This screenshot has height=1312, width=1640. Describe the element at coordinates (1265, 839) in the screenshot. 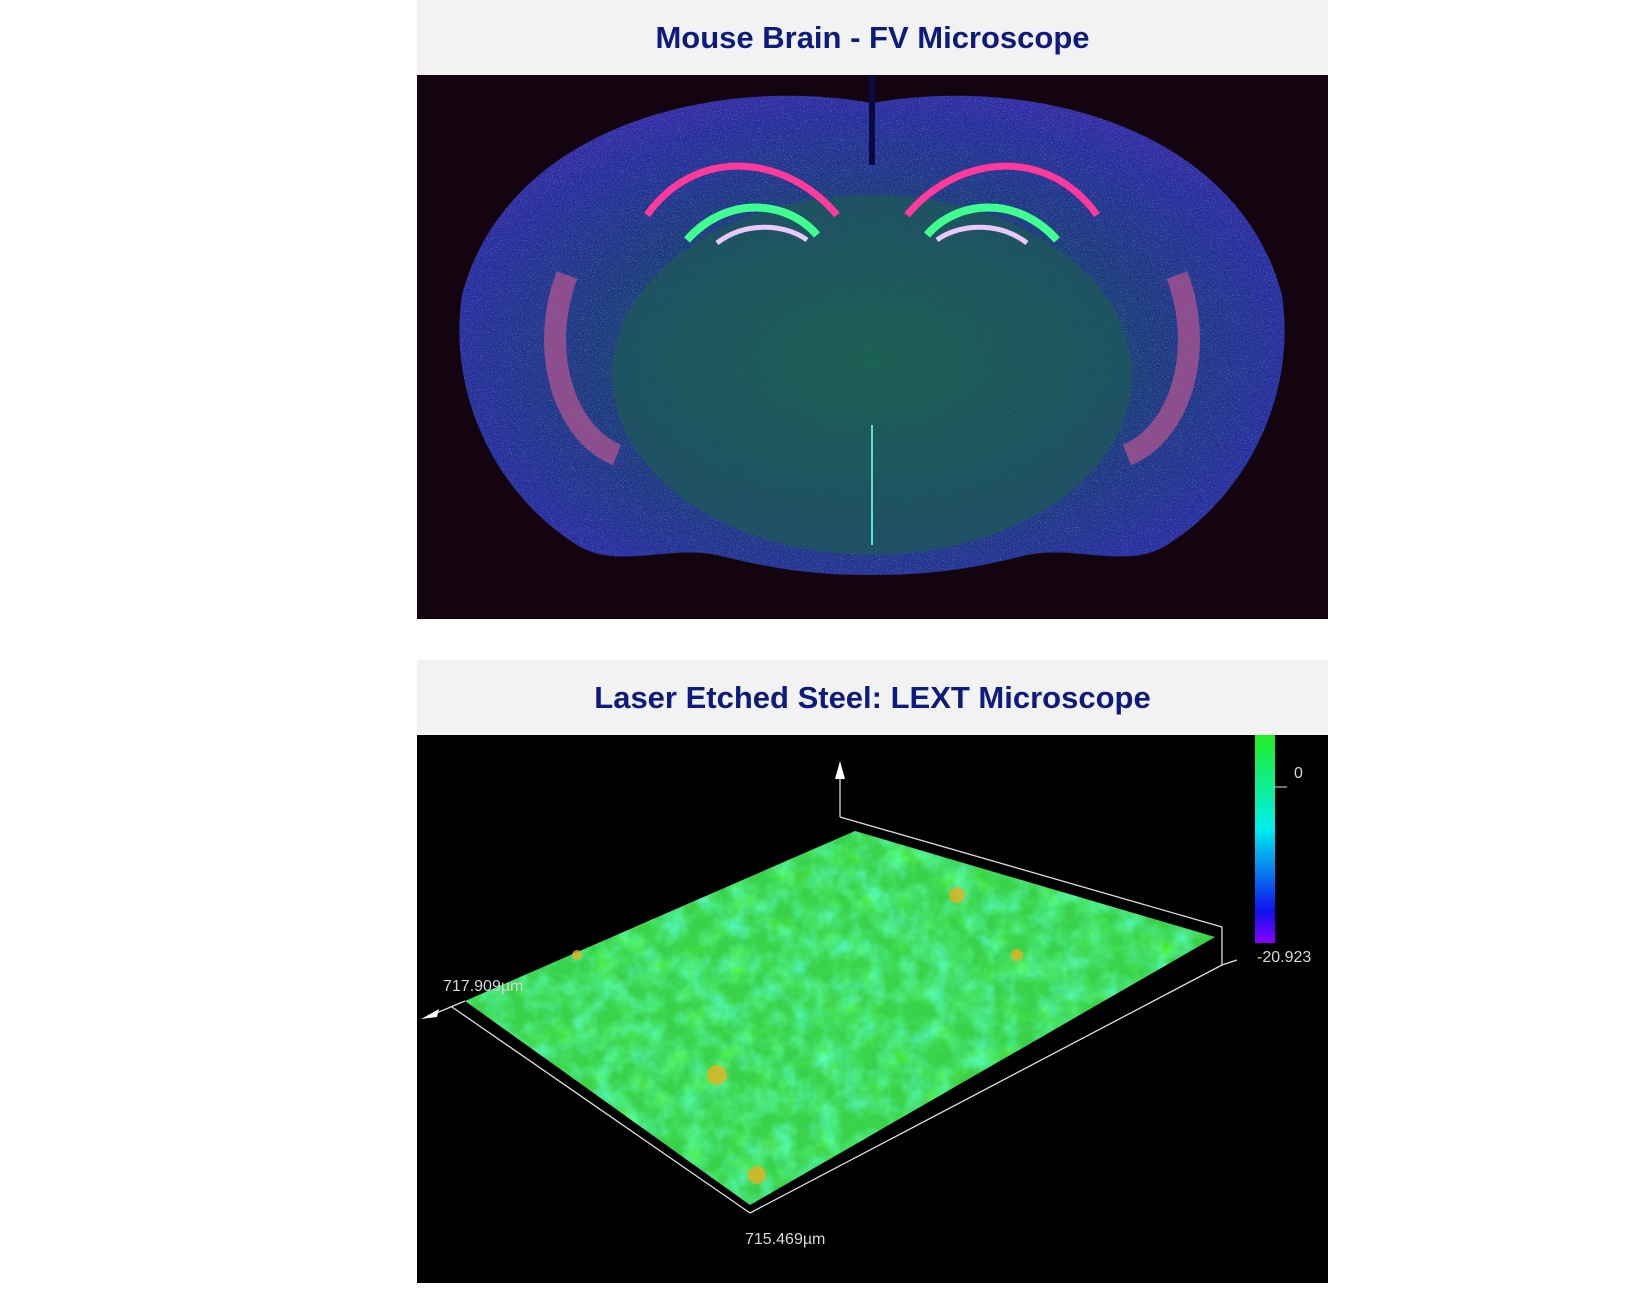

I see `colorbar` at that location.